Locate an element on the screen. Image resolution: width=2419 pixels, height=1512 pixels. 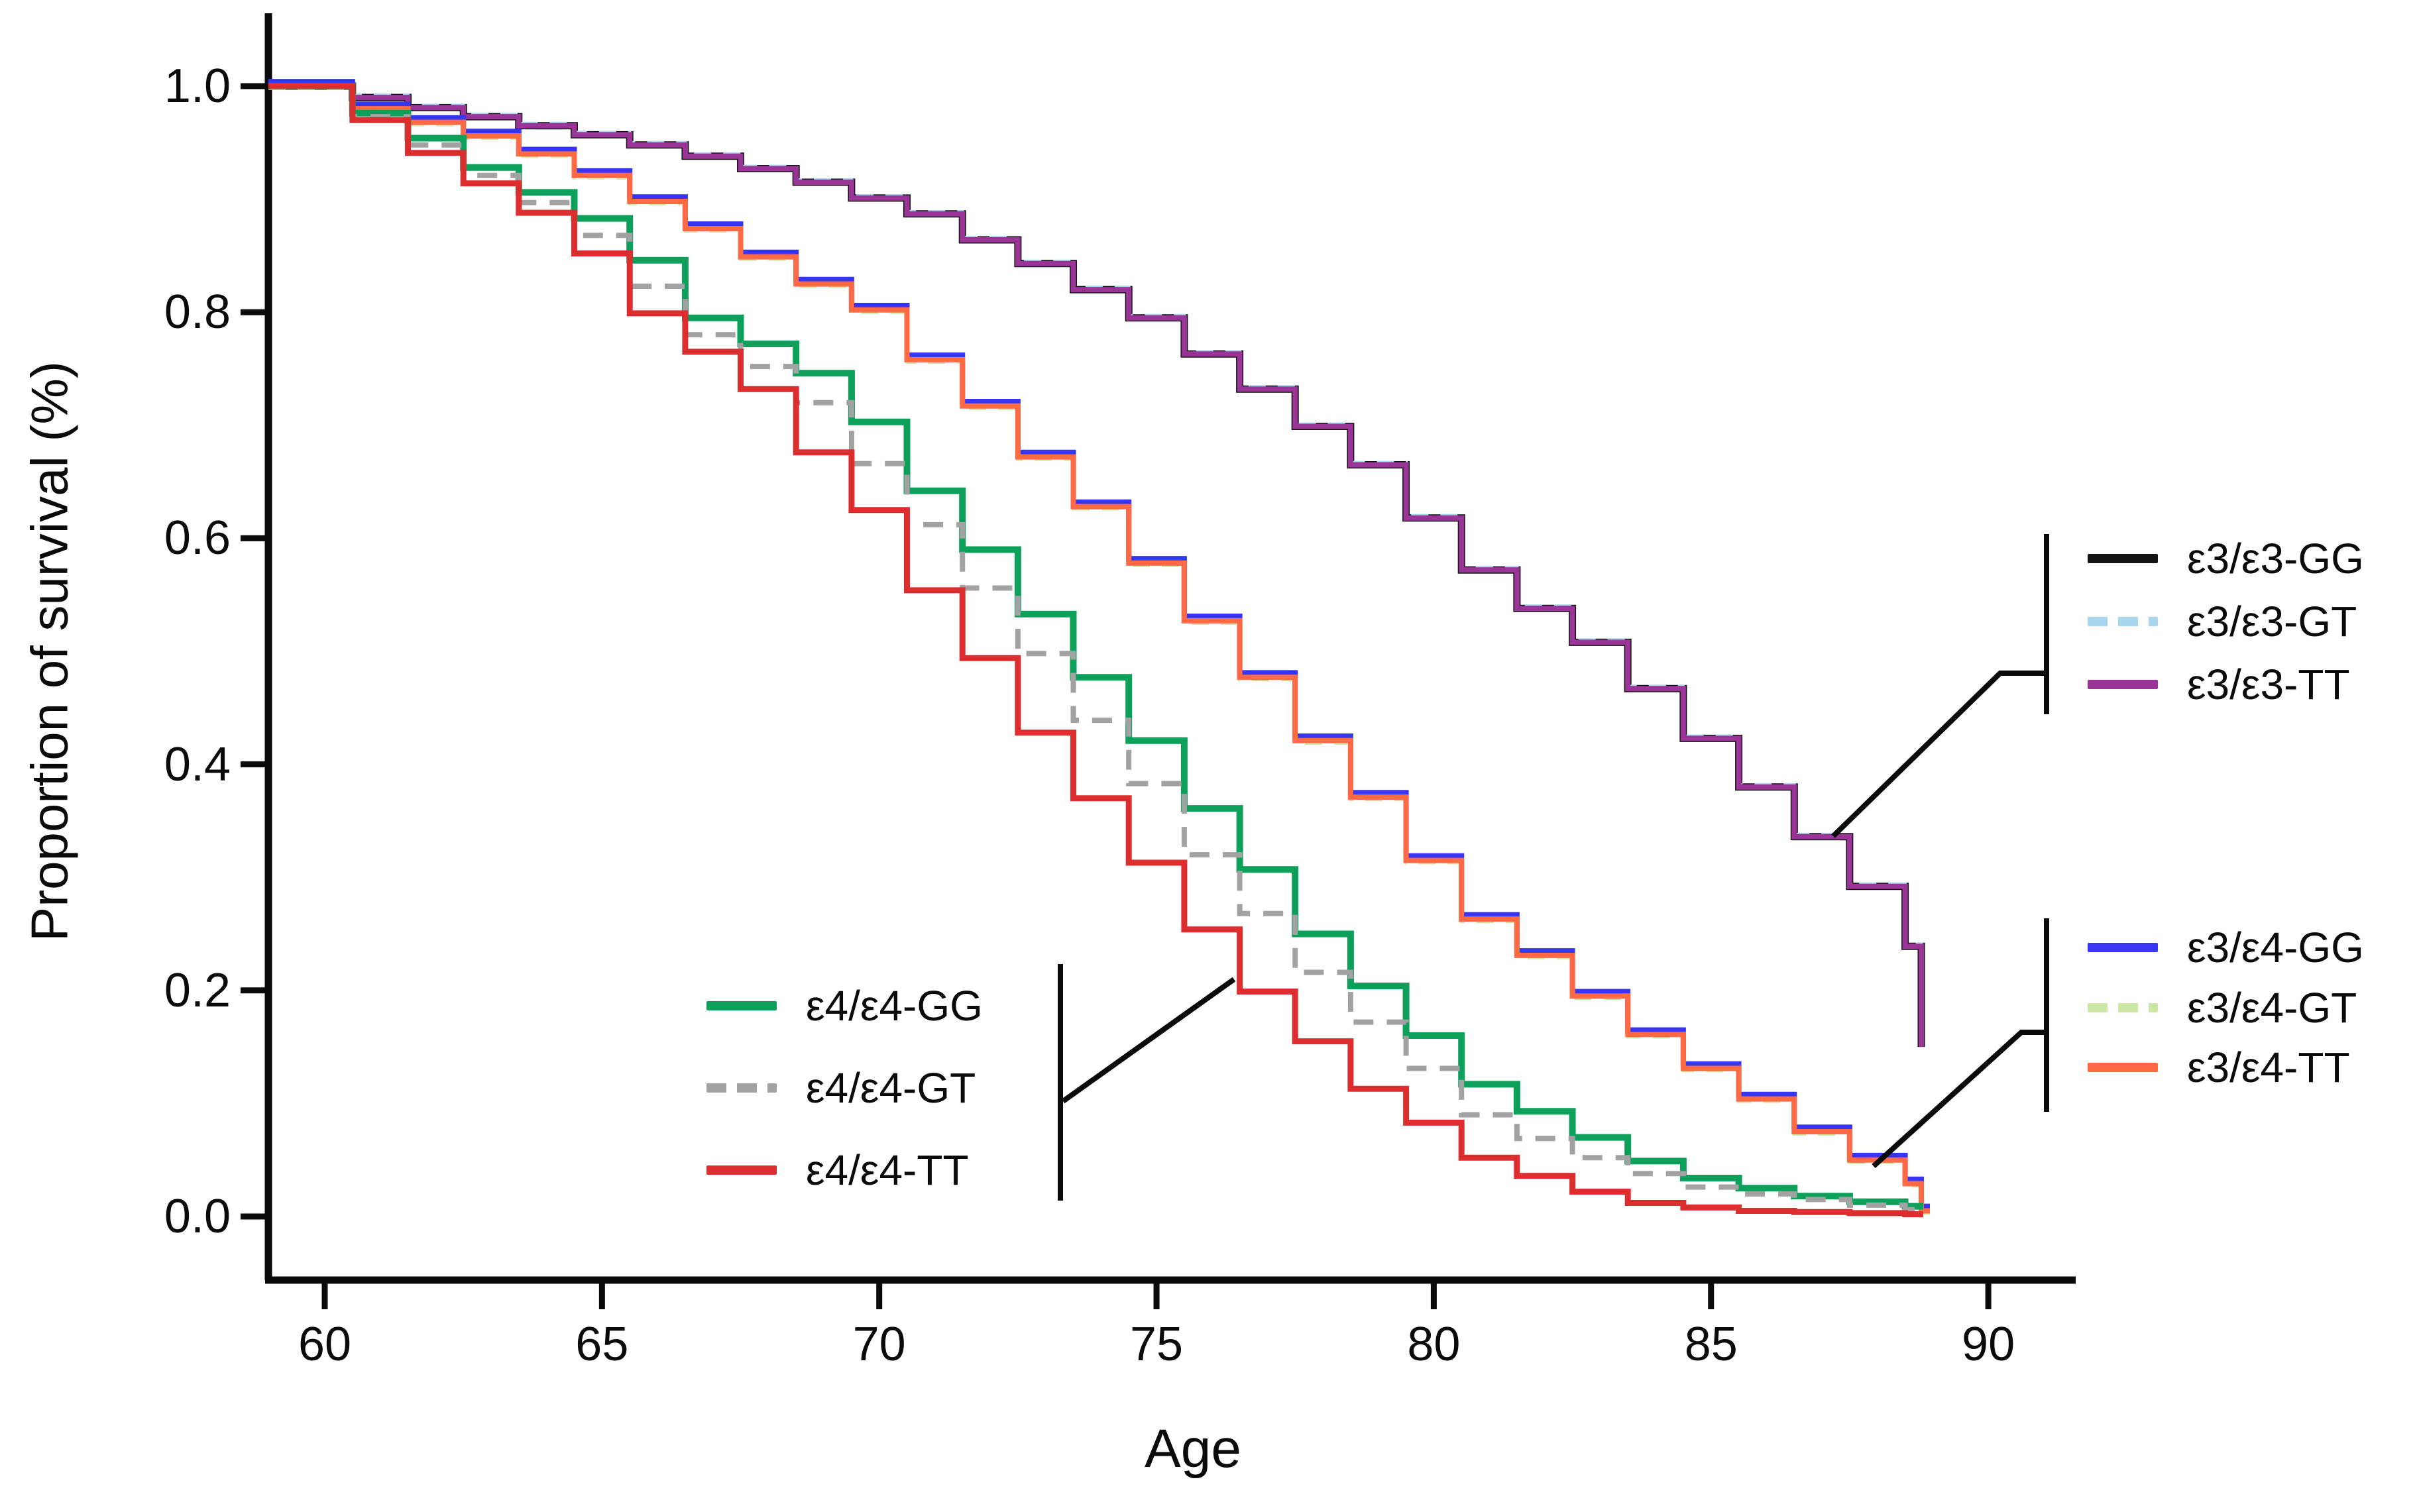
legend-connector-e4e4 is located at coordinates (1148, 1040).